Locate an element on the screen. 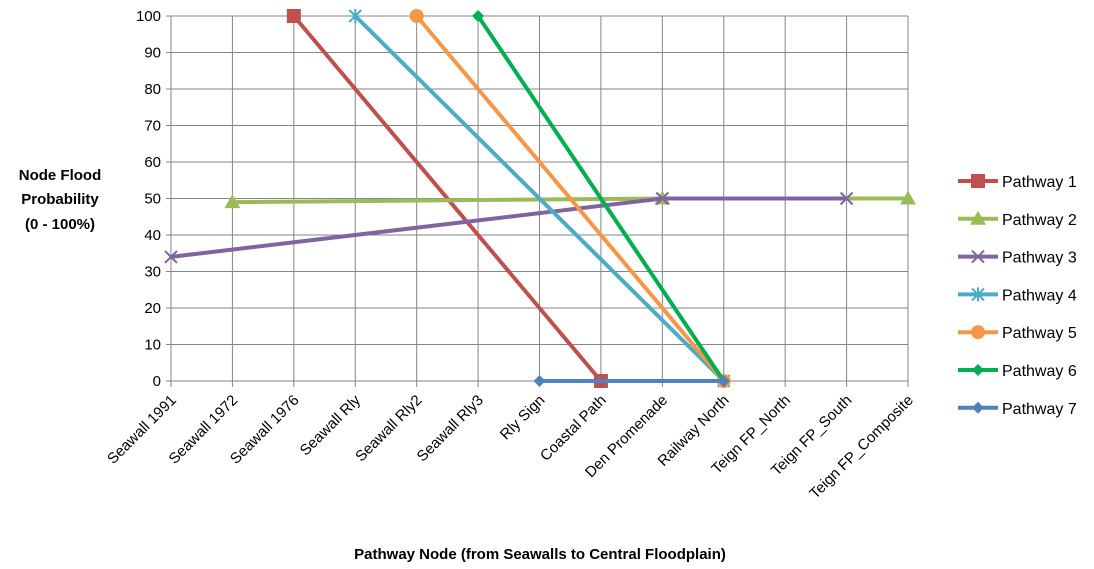 The width and height of the screenshot is (1094, 569). legend-item: Pathway 5 is located at coordinates (1017, 333).